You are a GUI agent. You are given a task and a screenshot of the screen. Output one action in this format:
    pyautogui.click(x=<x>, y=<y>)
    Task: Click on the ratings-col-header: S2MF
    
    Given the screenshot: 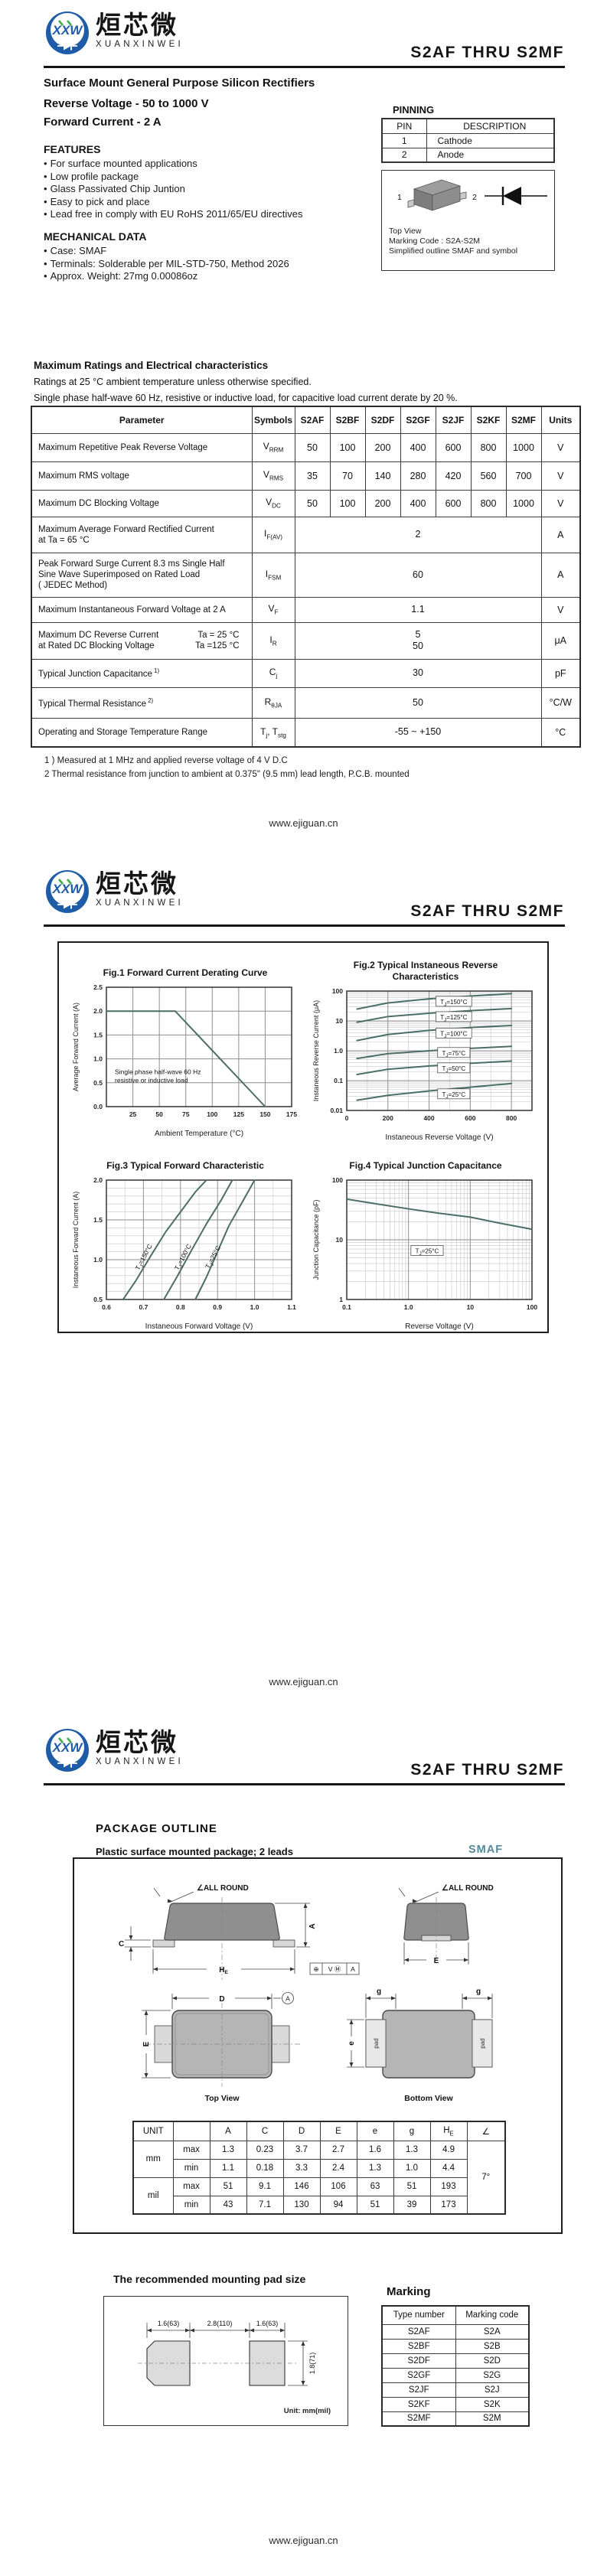 What is the action you would take?
    pyautogui.click(x=524, y=420)
    